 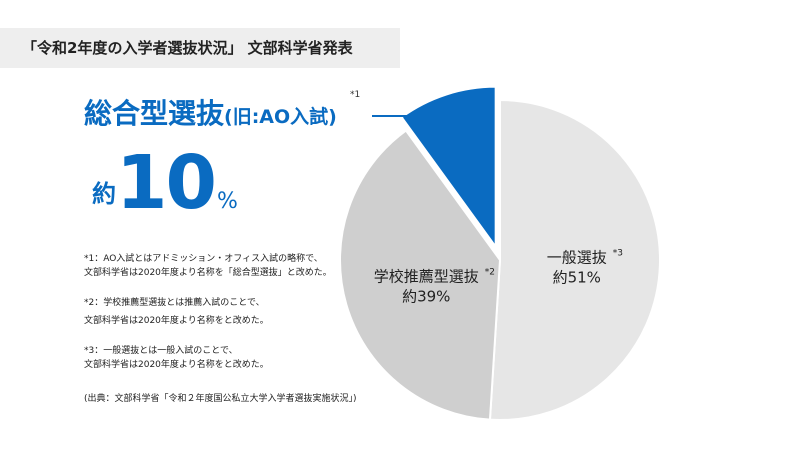 What do you see at coordinates (227, 201) in the screenshot?
I see `highlight-unit: %` at bounding box center [227, 201].